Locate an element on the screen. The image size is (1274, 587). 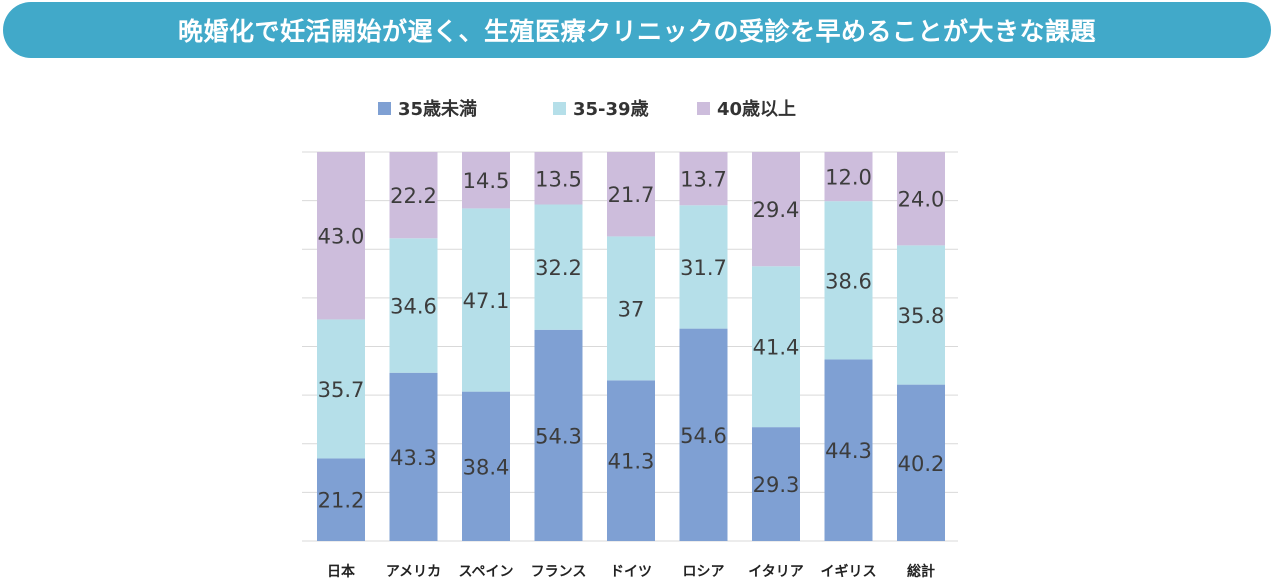
data-label: 35.8 is located at coordinates (921, 316).